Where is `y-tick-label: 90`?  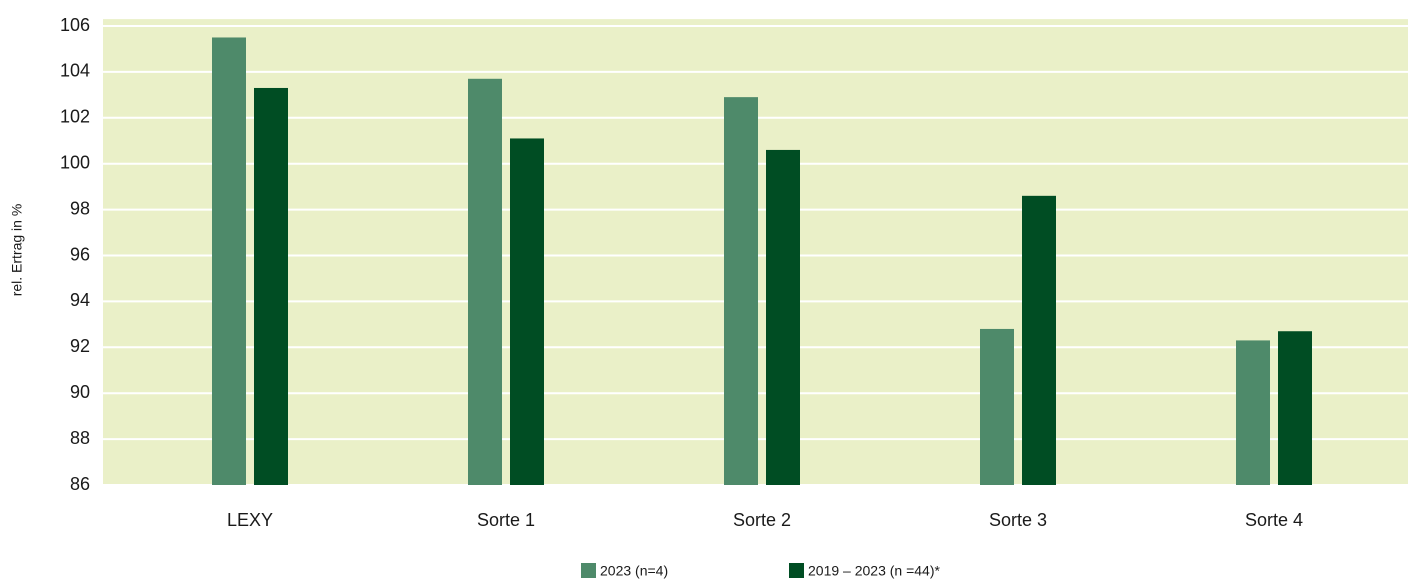 y-tick-label: 90 is located at coordinates (80, 392).